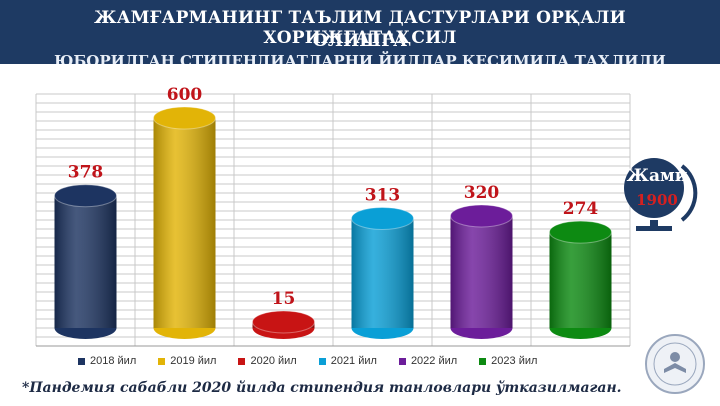 The width and height of the screenshot is (720, 406). I want to click on globe-icon, so click(661, 194).